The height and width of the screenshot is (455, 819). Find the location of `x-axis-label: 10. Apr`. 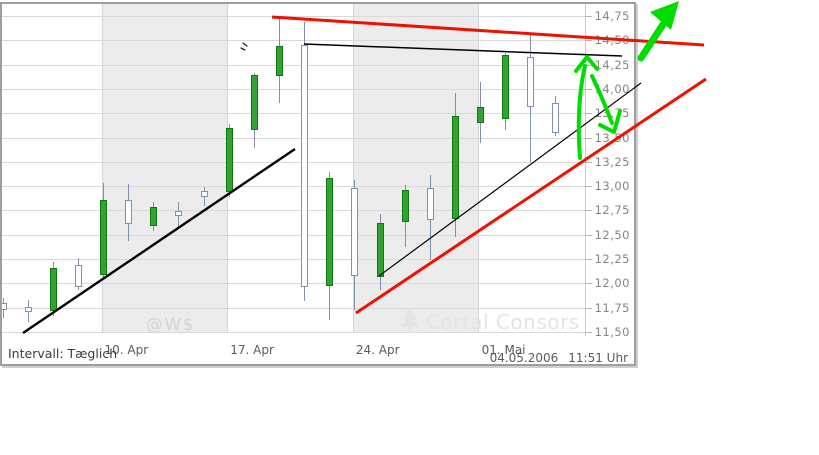

x-axis-label: 10. Apr is located at coordinates (126, 350).